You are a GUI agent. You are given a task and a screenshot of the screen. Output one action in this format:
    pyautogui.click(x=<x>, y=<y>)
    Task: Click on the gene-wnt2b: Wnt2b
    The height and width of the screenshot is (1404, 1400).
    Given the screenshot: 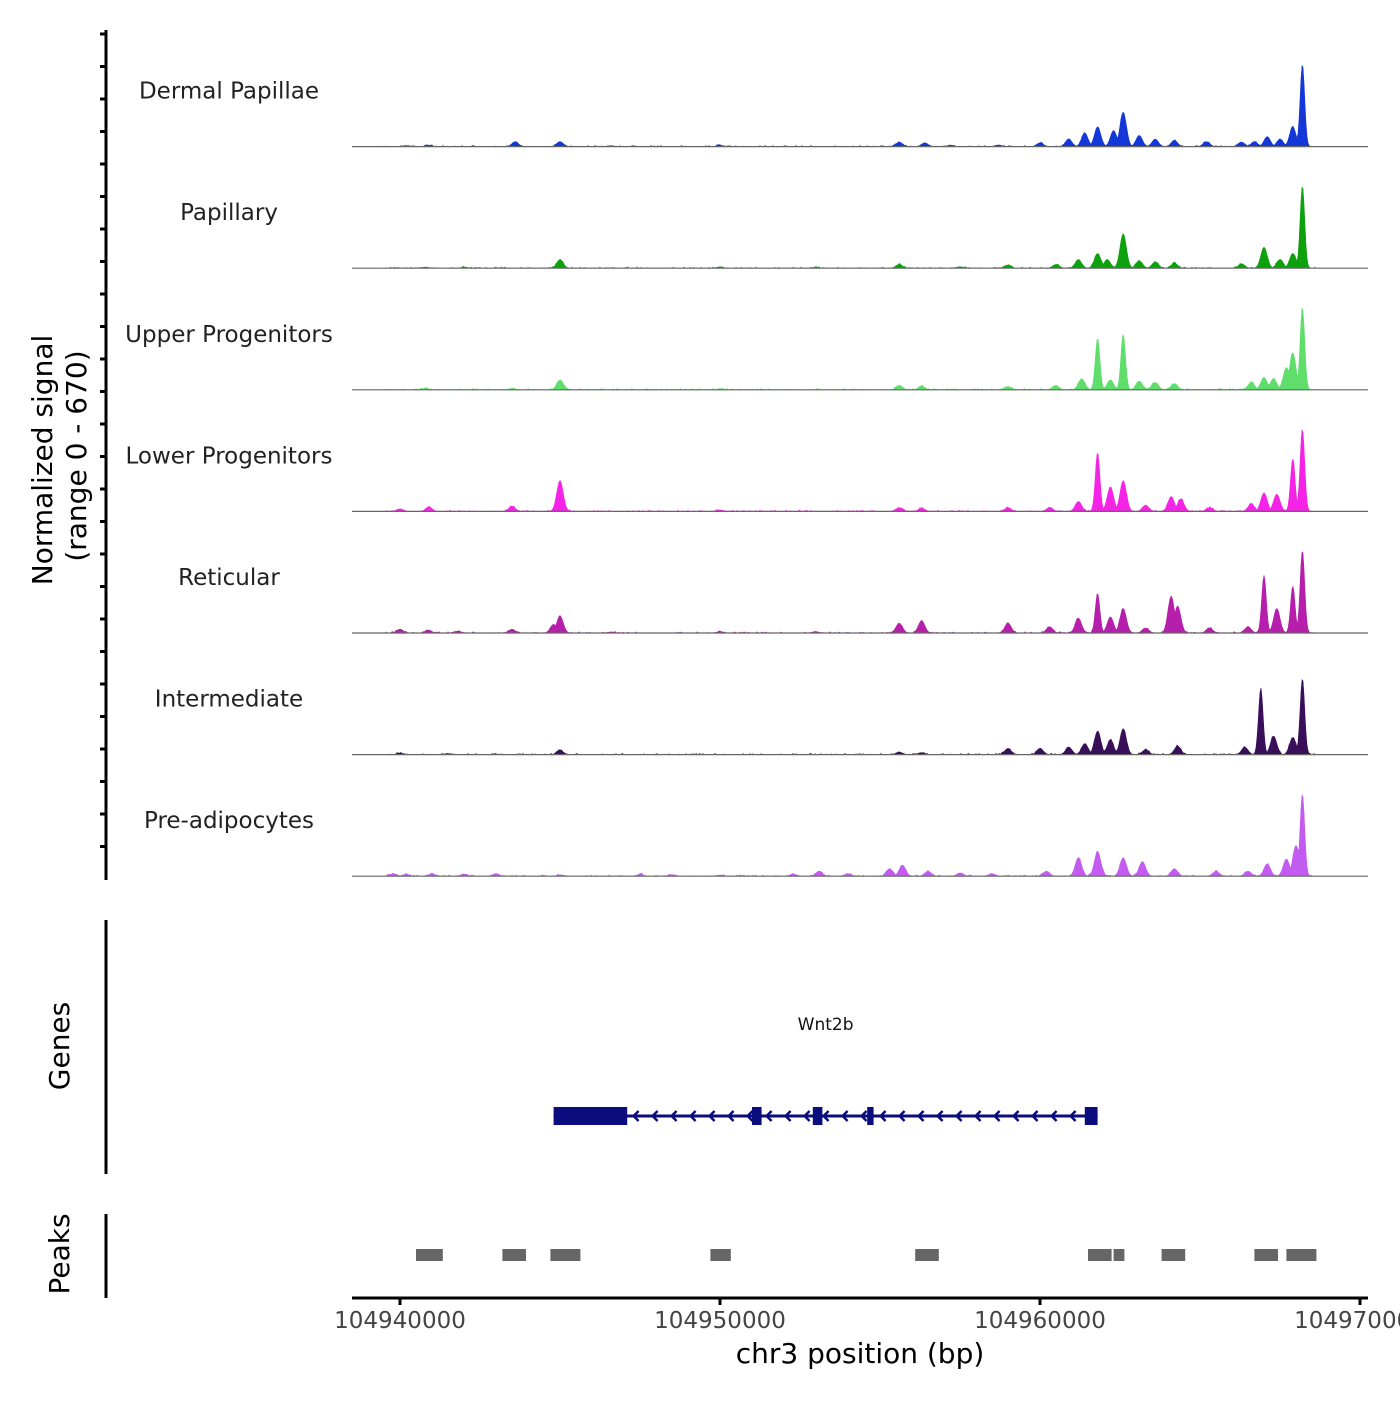 What is the action you would take?
    pyautogui.click(x=825, y=1070)
    